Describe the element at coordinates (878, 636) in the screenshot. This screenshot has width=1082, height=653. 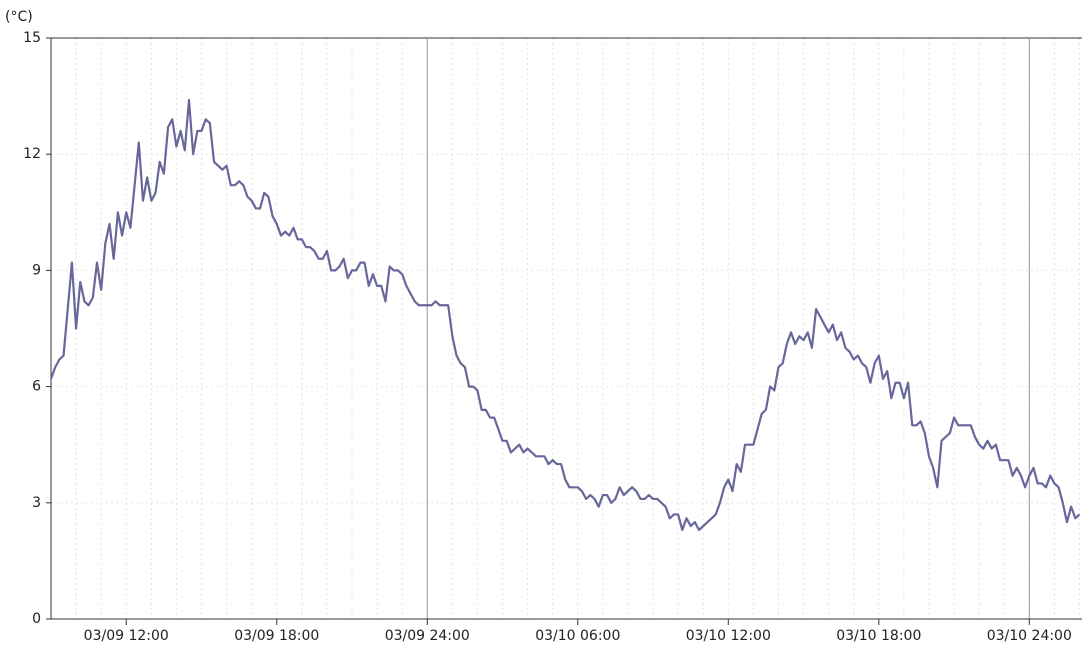
I see `x-tick-label: 03/10 18:00` at that location.